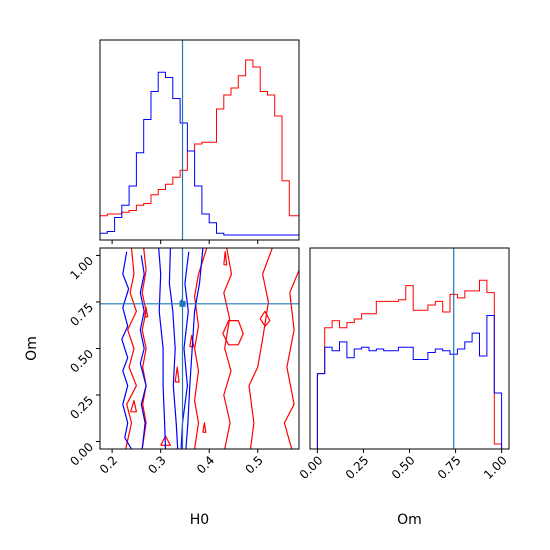  What do you see at coordinates (81, 454) in the screenshot?
I see `y-tick-label: 0.00` at bounding box center [81, 454].